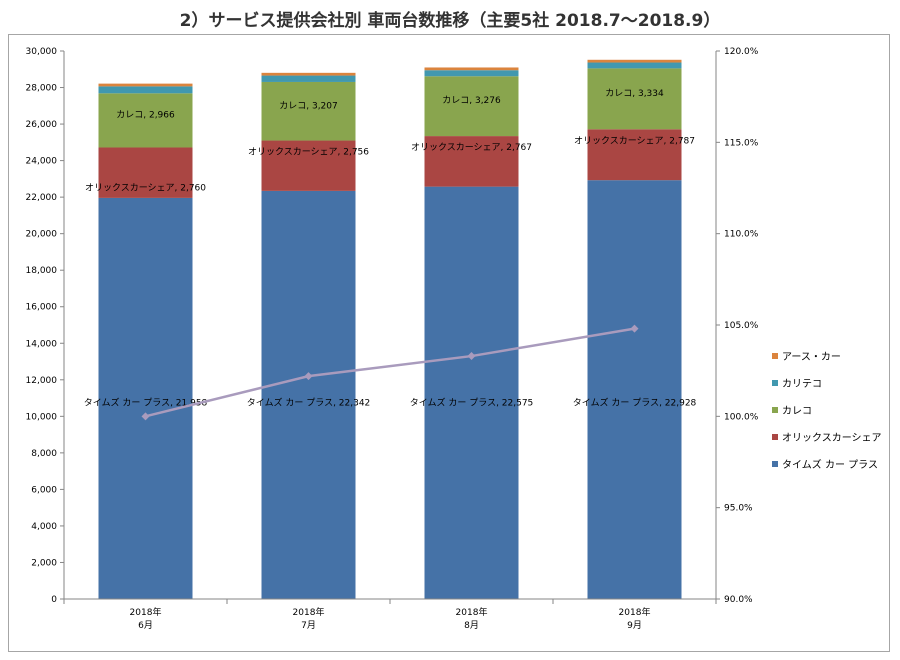 Image resolution: width=900 pixels, height=660 pixels. Describe the element at coordinates (145, 625) in the screenshot. I see `x-category-label: 6月` at that location.